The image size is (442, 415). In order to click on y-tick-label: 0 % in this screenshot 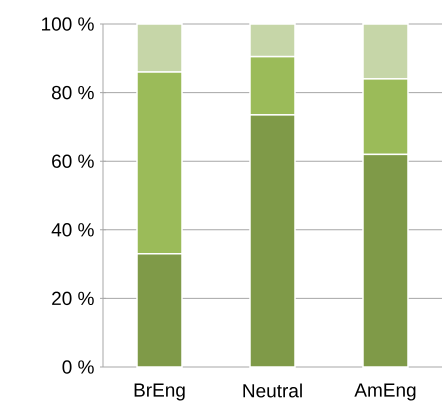, I will do `click(78, 367)`.